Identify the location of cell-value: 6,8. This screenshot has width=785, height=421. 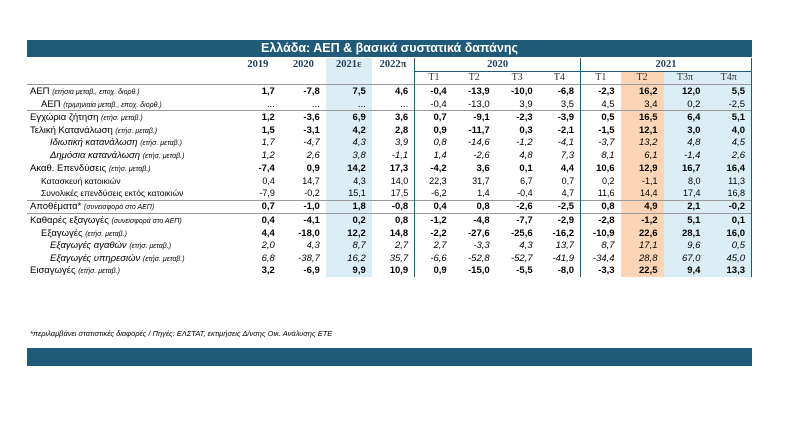
(268, 258).